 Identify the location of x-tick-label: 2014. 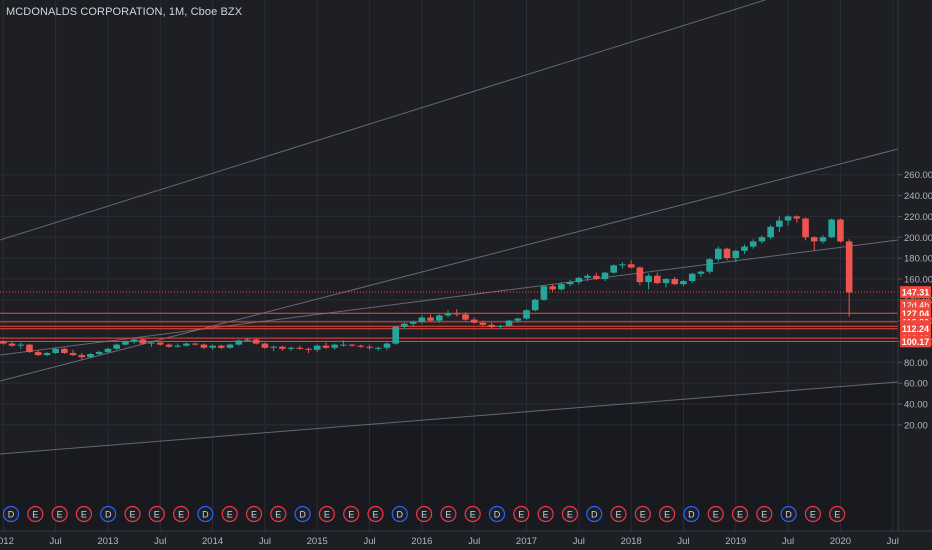
(212, 541).